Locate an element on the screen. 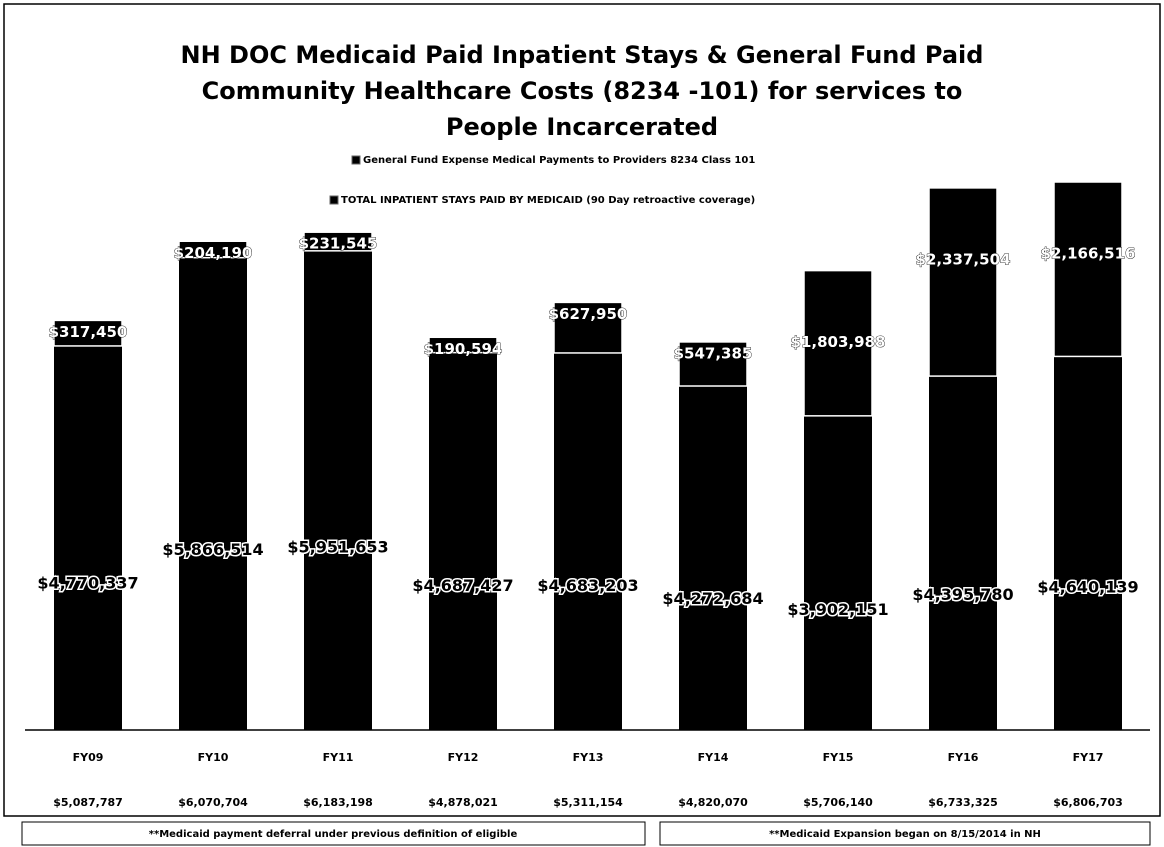 The width and height of the screenshot is (1164, 847). total-label: $5,311,154 is located at coordinates (588, 802).